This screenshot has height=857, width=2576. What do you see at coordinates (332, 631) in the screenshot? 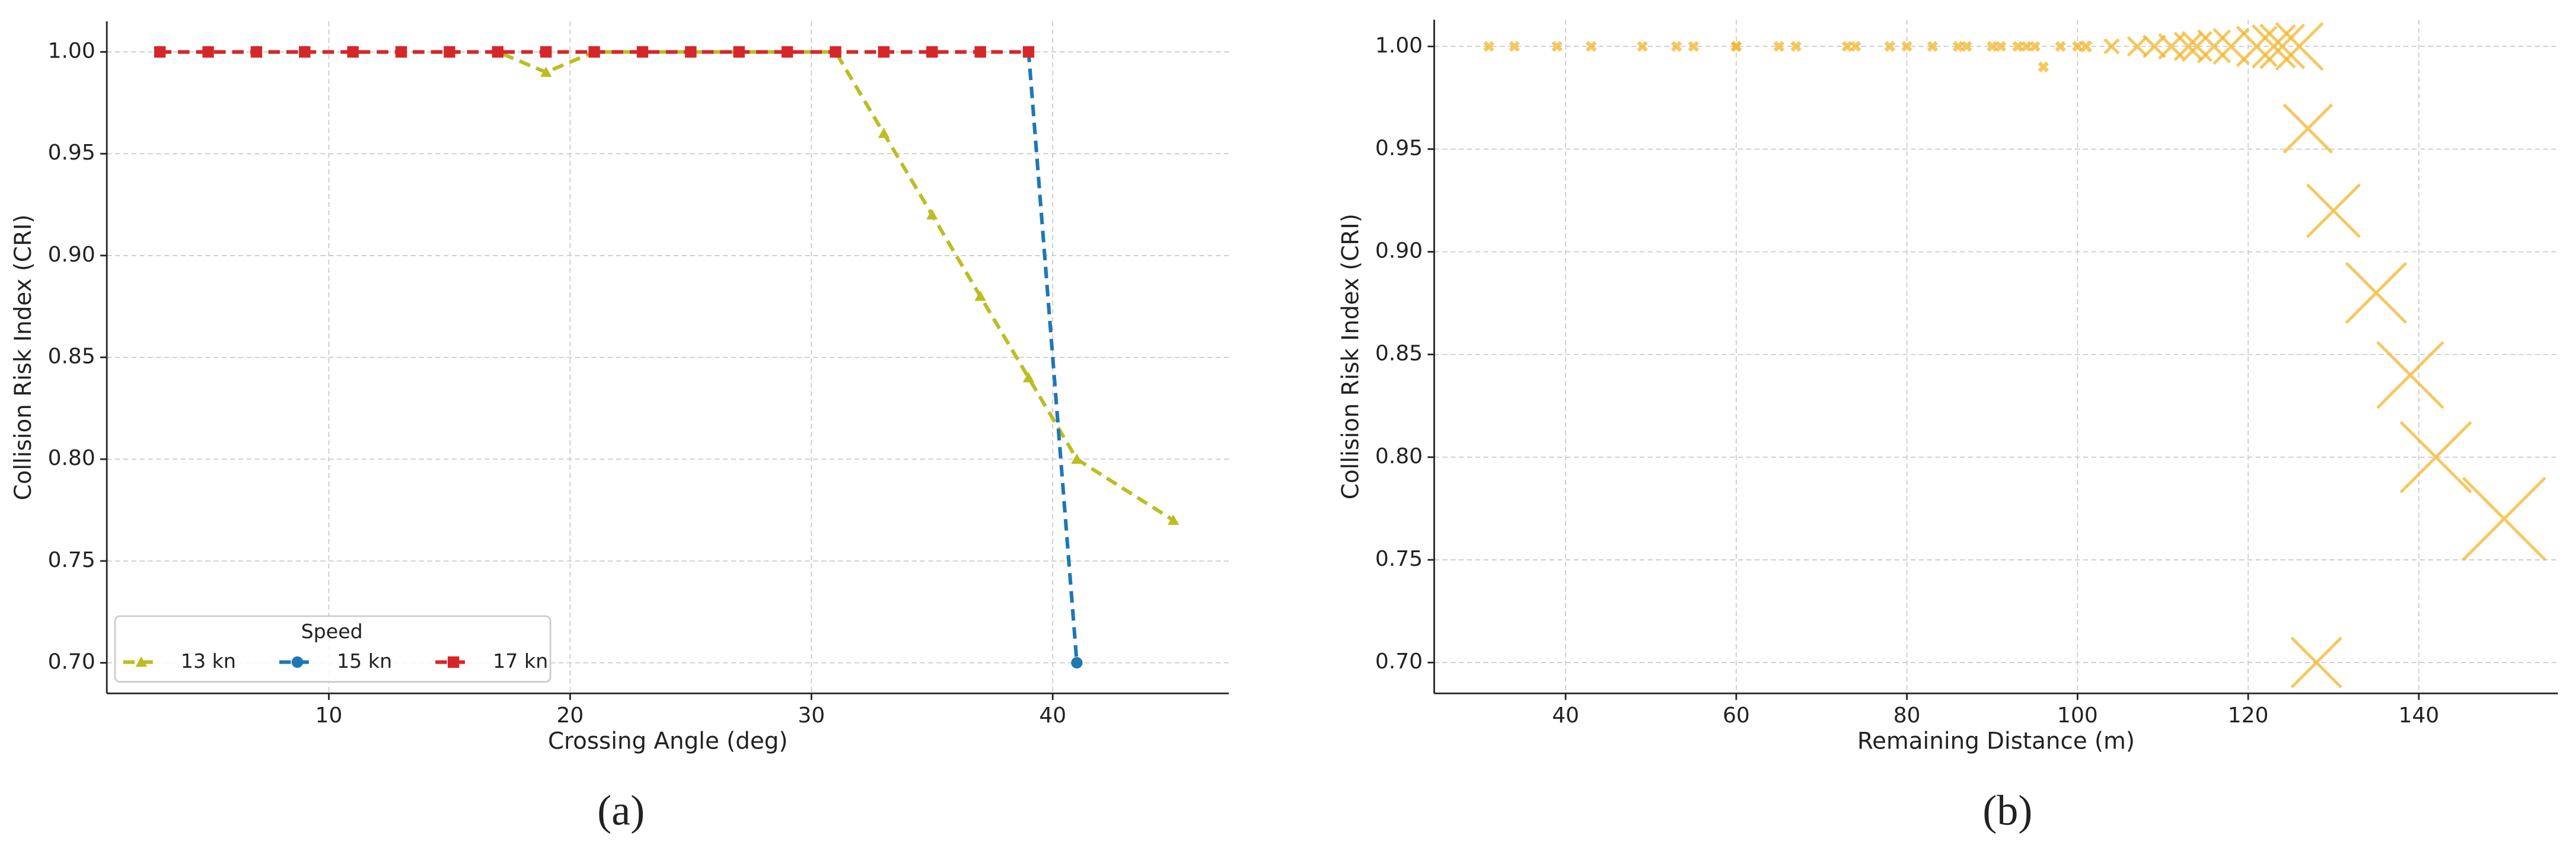
I see `legend-title: Speed` at bounding box center [332, 631].